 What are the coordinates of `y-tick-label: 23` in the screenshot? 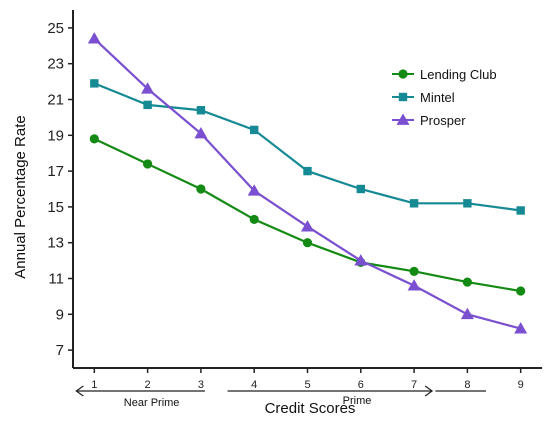 It's located at (55, 64).